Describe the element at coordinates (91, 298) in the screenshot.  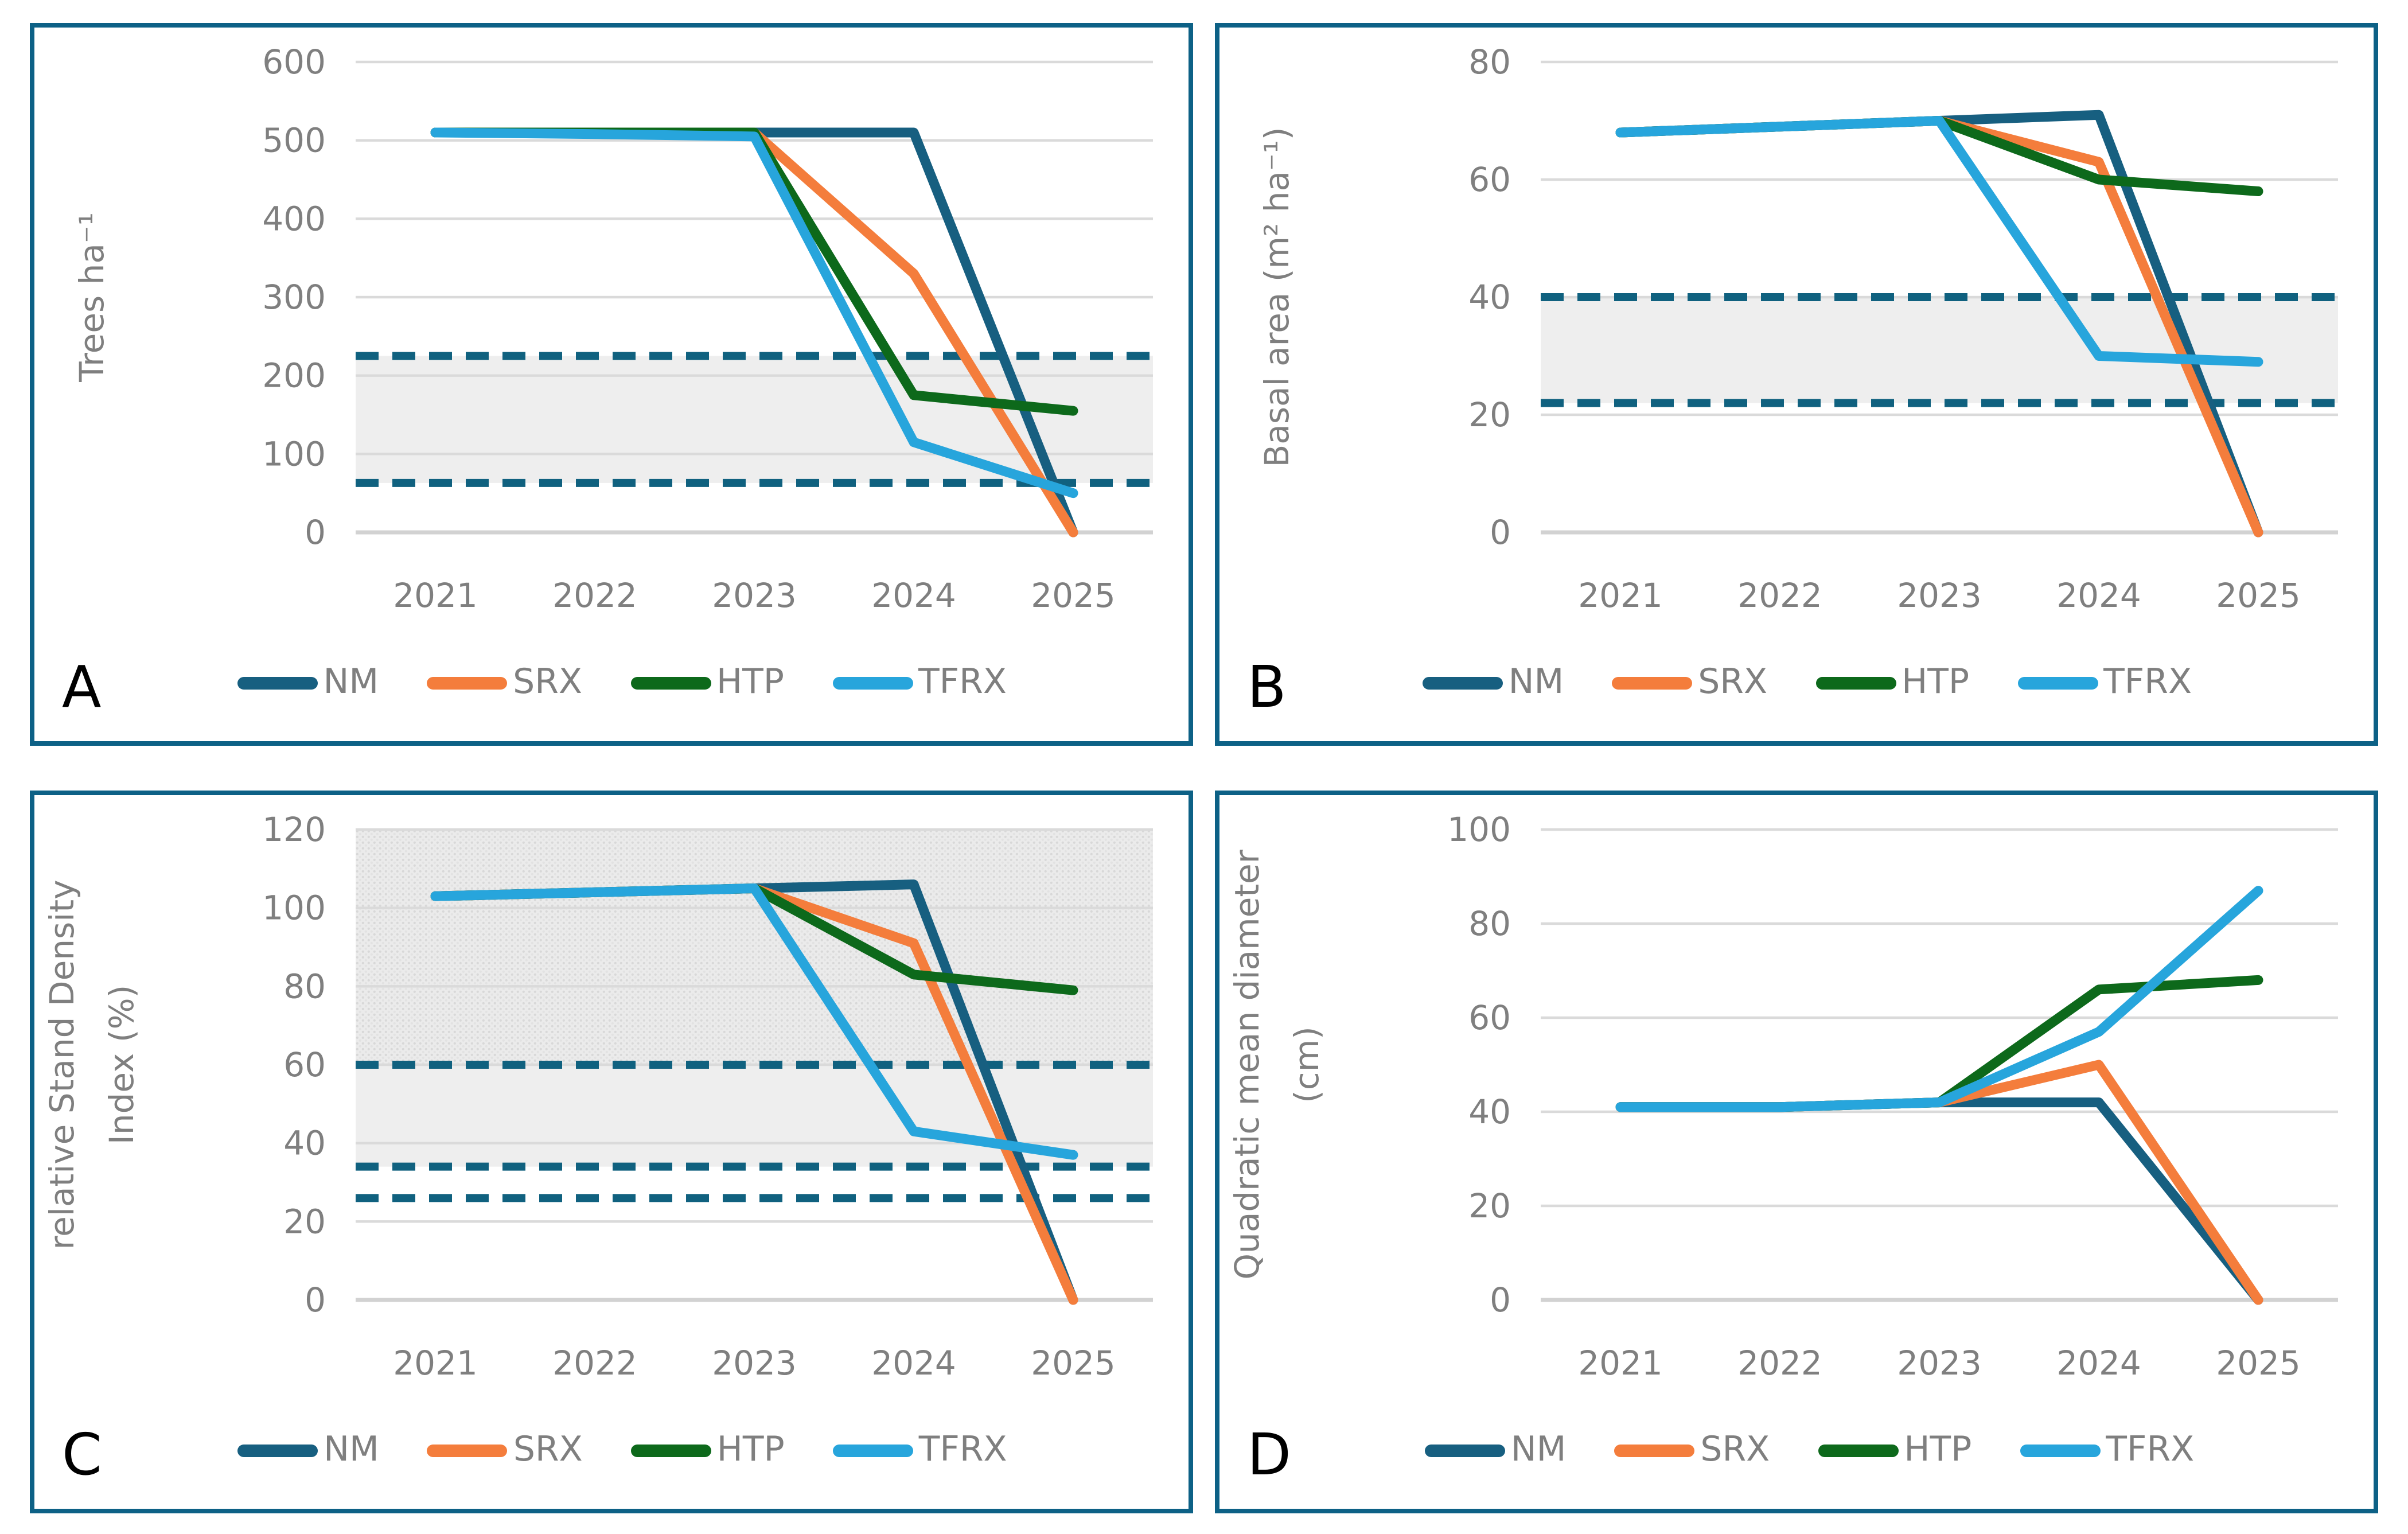
I see `y-axis-title: Trees ha⁻¹` at that location.